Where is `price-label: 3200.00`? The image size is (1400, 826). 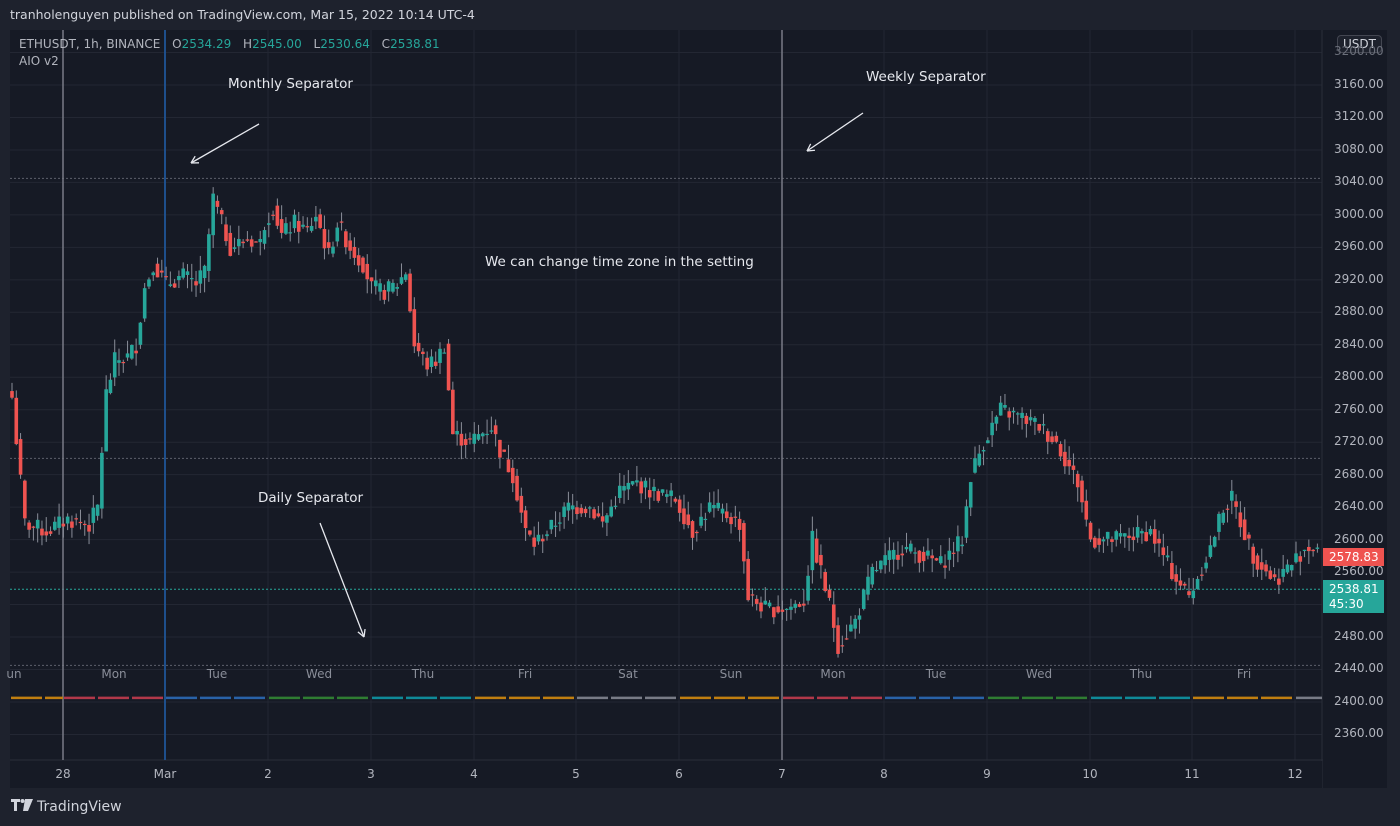 price-label: 3200.00 is located at coordinates (1359, 51).